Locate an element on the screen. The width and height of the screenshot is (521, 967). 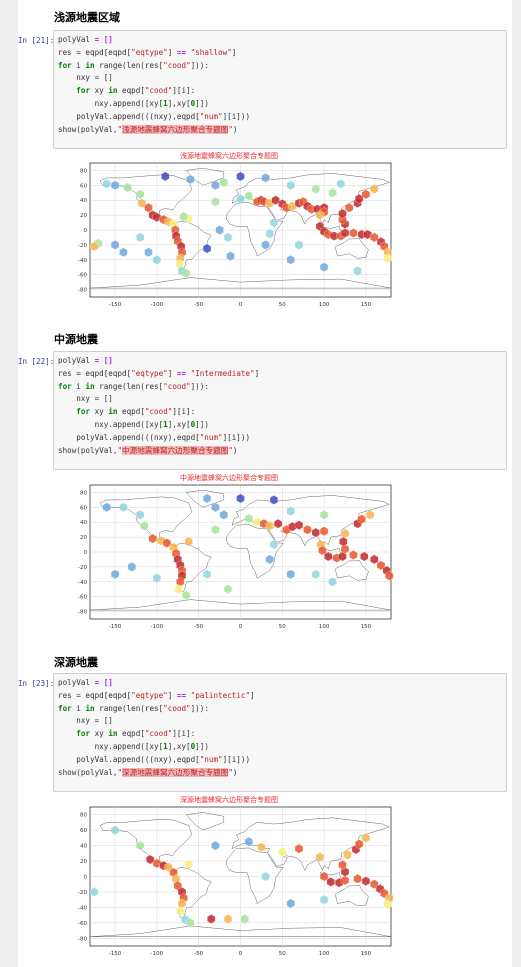
highlighted-string: 深源地震蜂窝六边形聚合专题图 is located at coordinates (175, 772).